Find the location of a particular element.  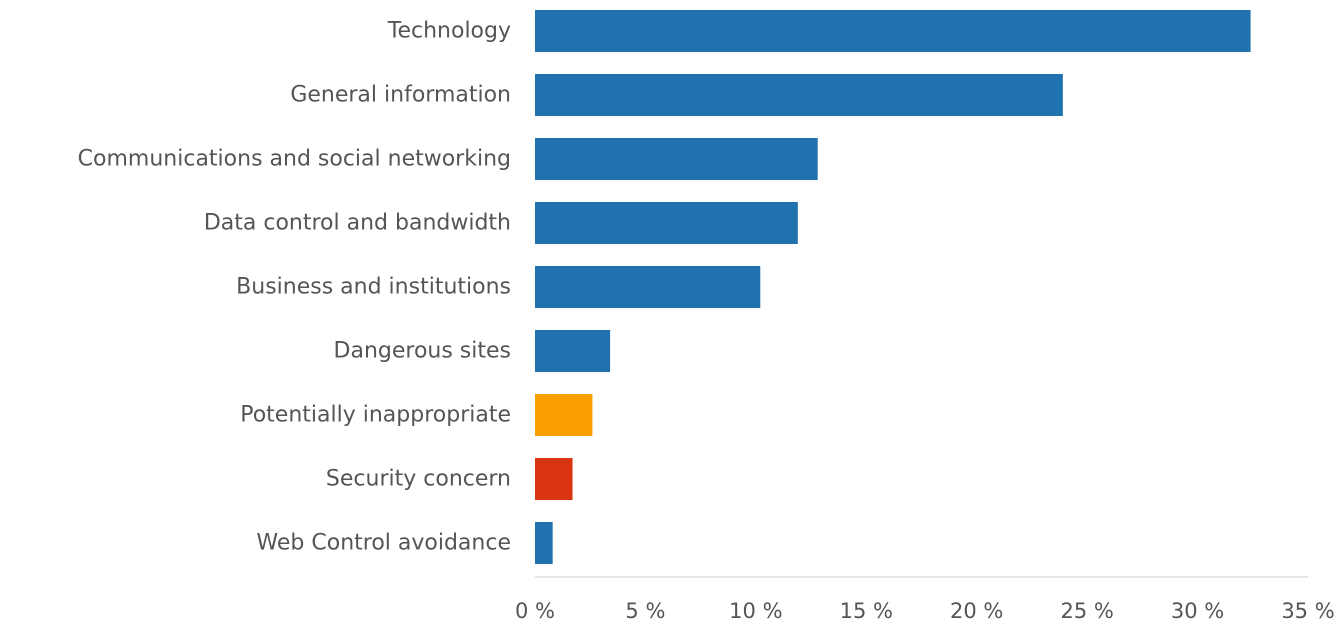

category-label: Communications and social networking is located at coordinates (294, 159).